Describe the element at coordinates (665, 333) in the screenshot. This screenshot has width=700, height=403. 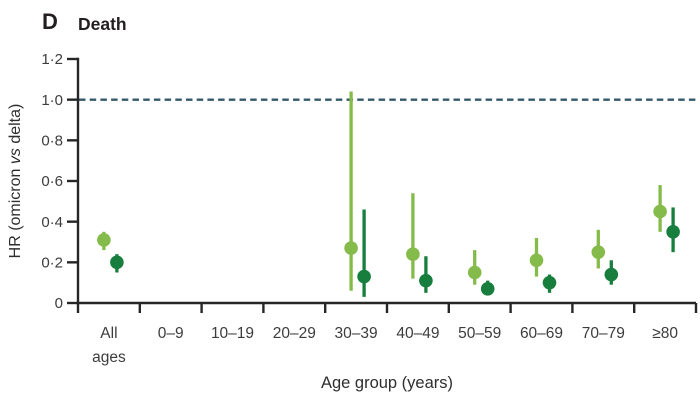
I see `x-category-label: ≥80` at that location.